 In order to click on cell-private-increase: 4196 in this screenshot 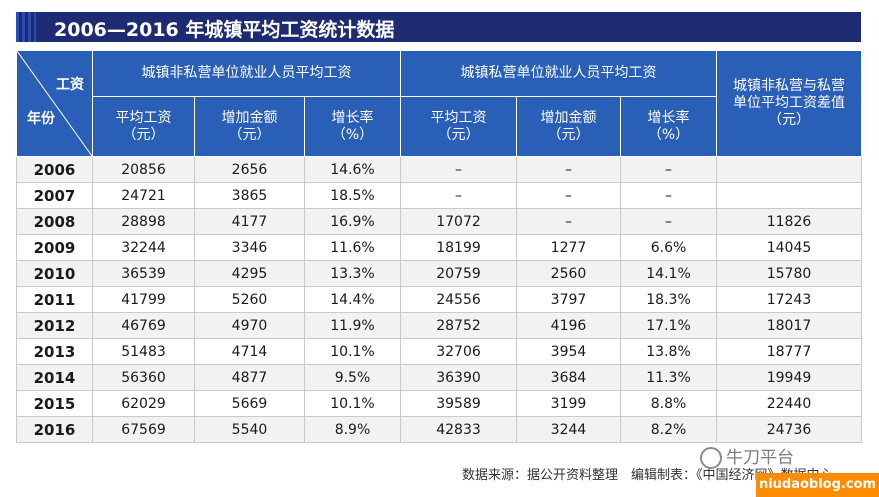, I will do `click(568, 325)`.